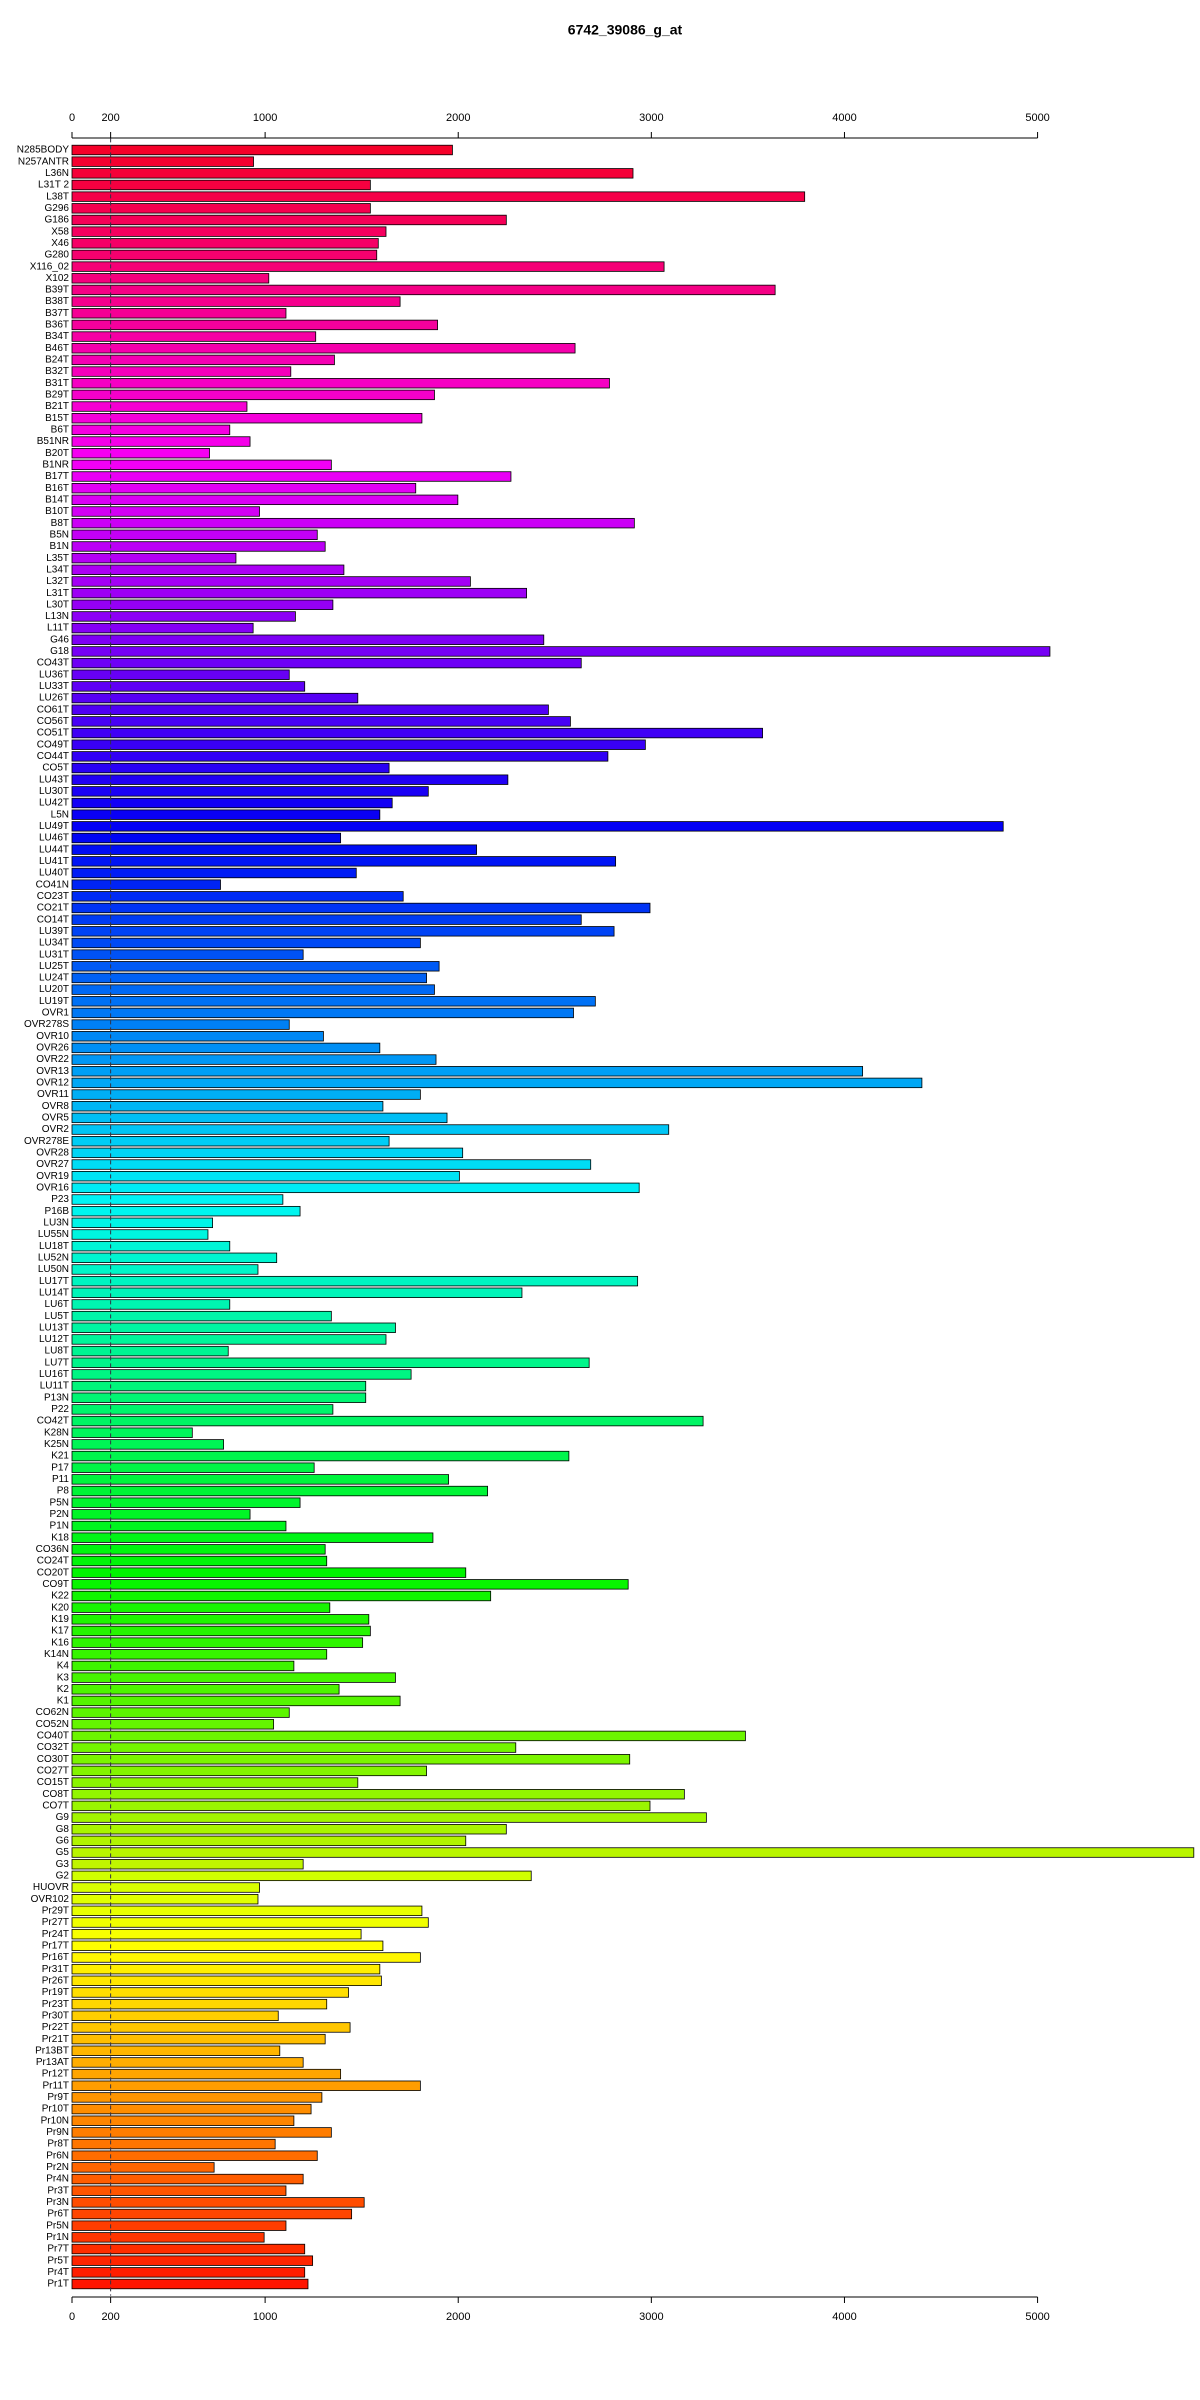  What do you see at coordinates (57, 558) in the screenshot?
I see `y-tick-label: L35T` at bounding box center [57, 558].